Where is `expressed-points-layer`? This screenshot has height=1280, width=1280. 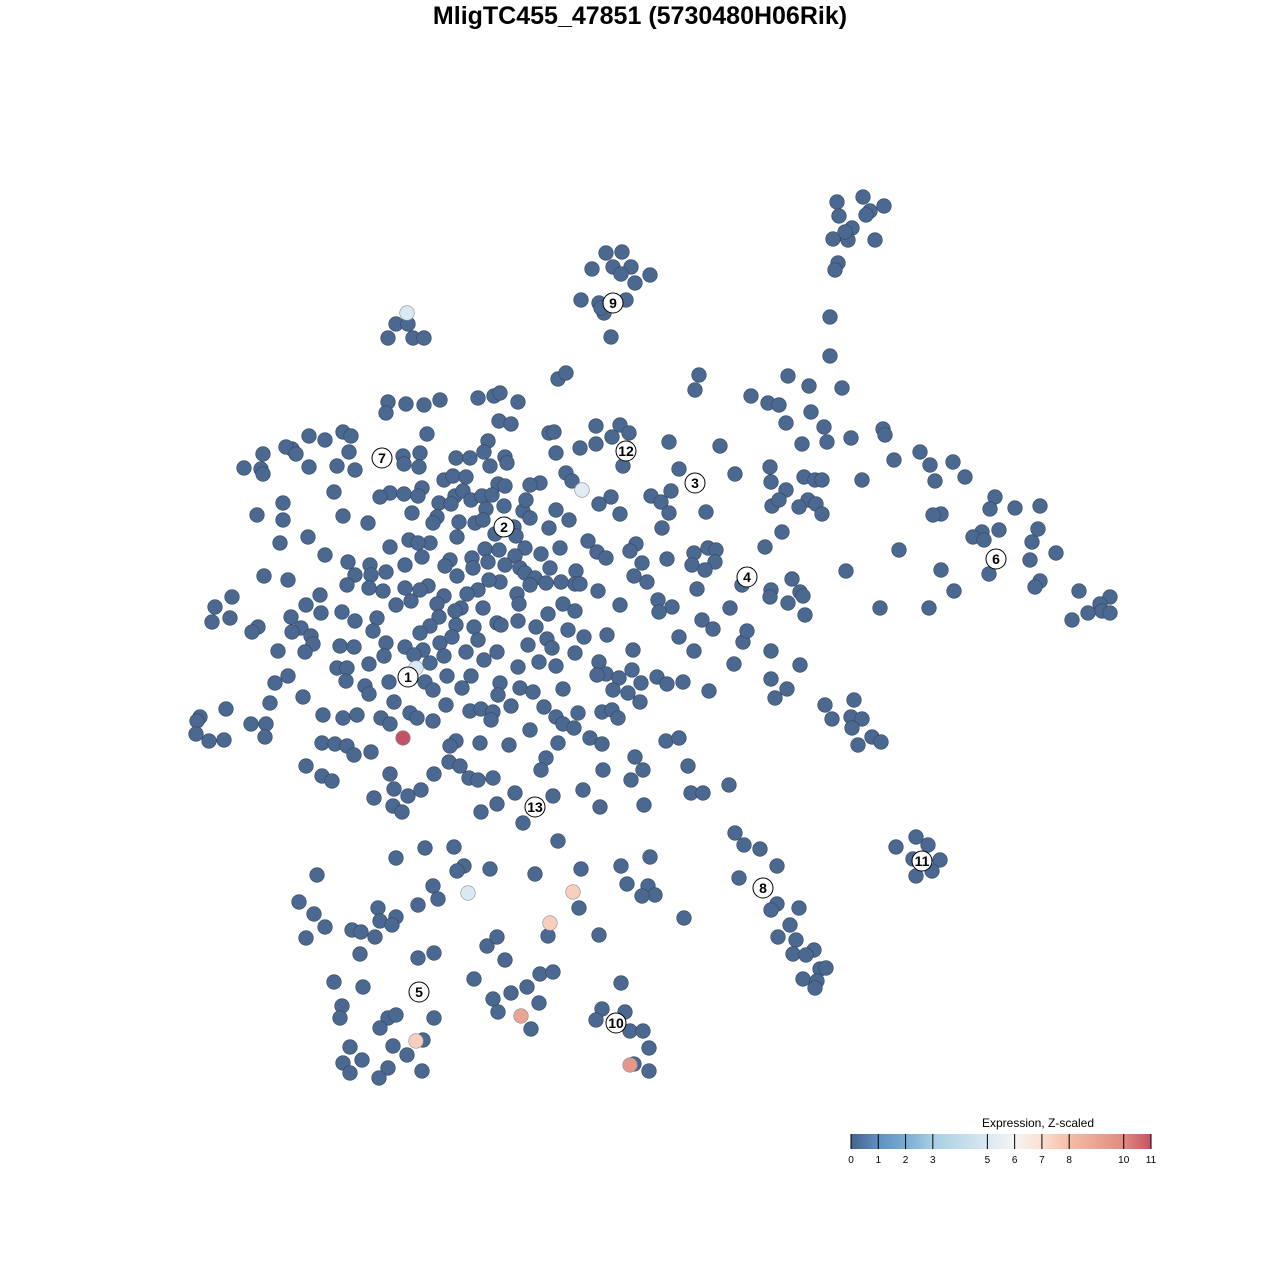 expressed-points-layer is located at coordinates (516, 689).